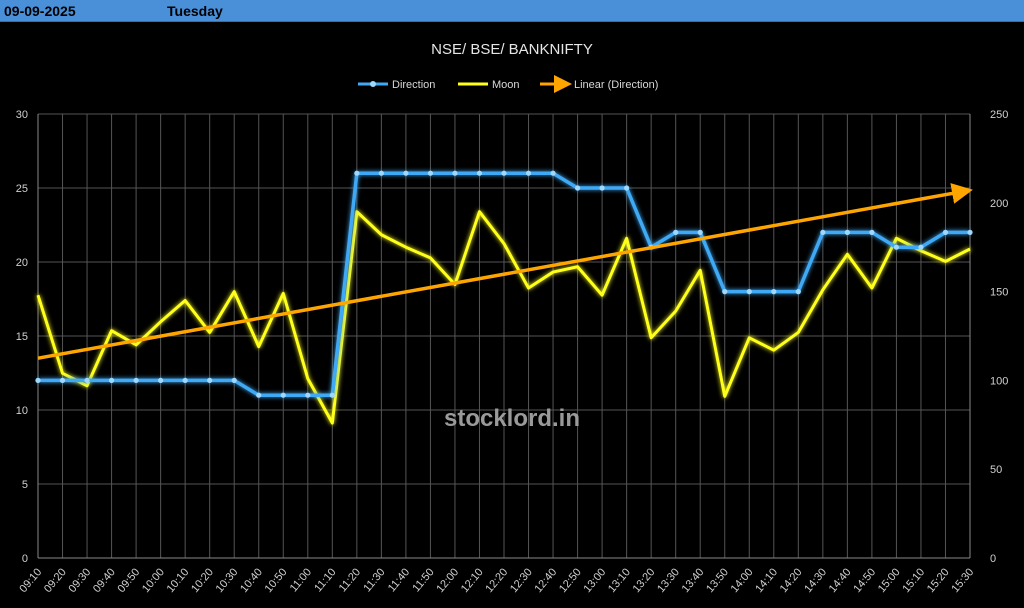  I want to click on x-tick-label: 11:50, so click(423, 580).